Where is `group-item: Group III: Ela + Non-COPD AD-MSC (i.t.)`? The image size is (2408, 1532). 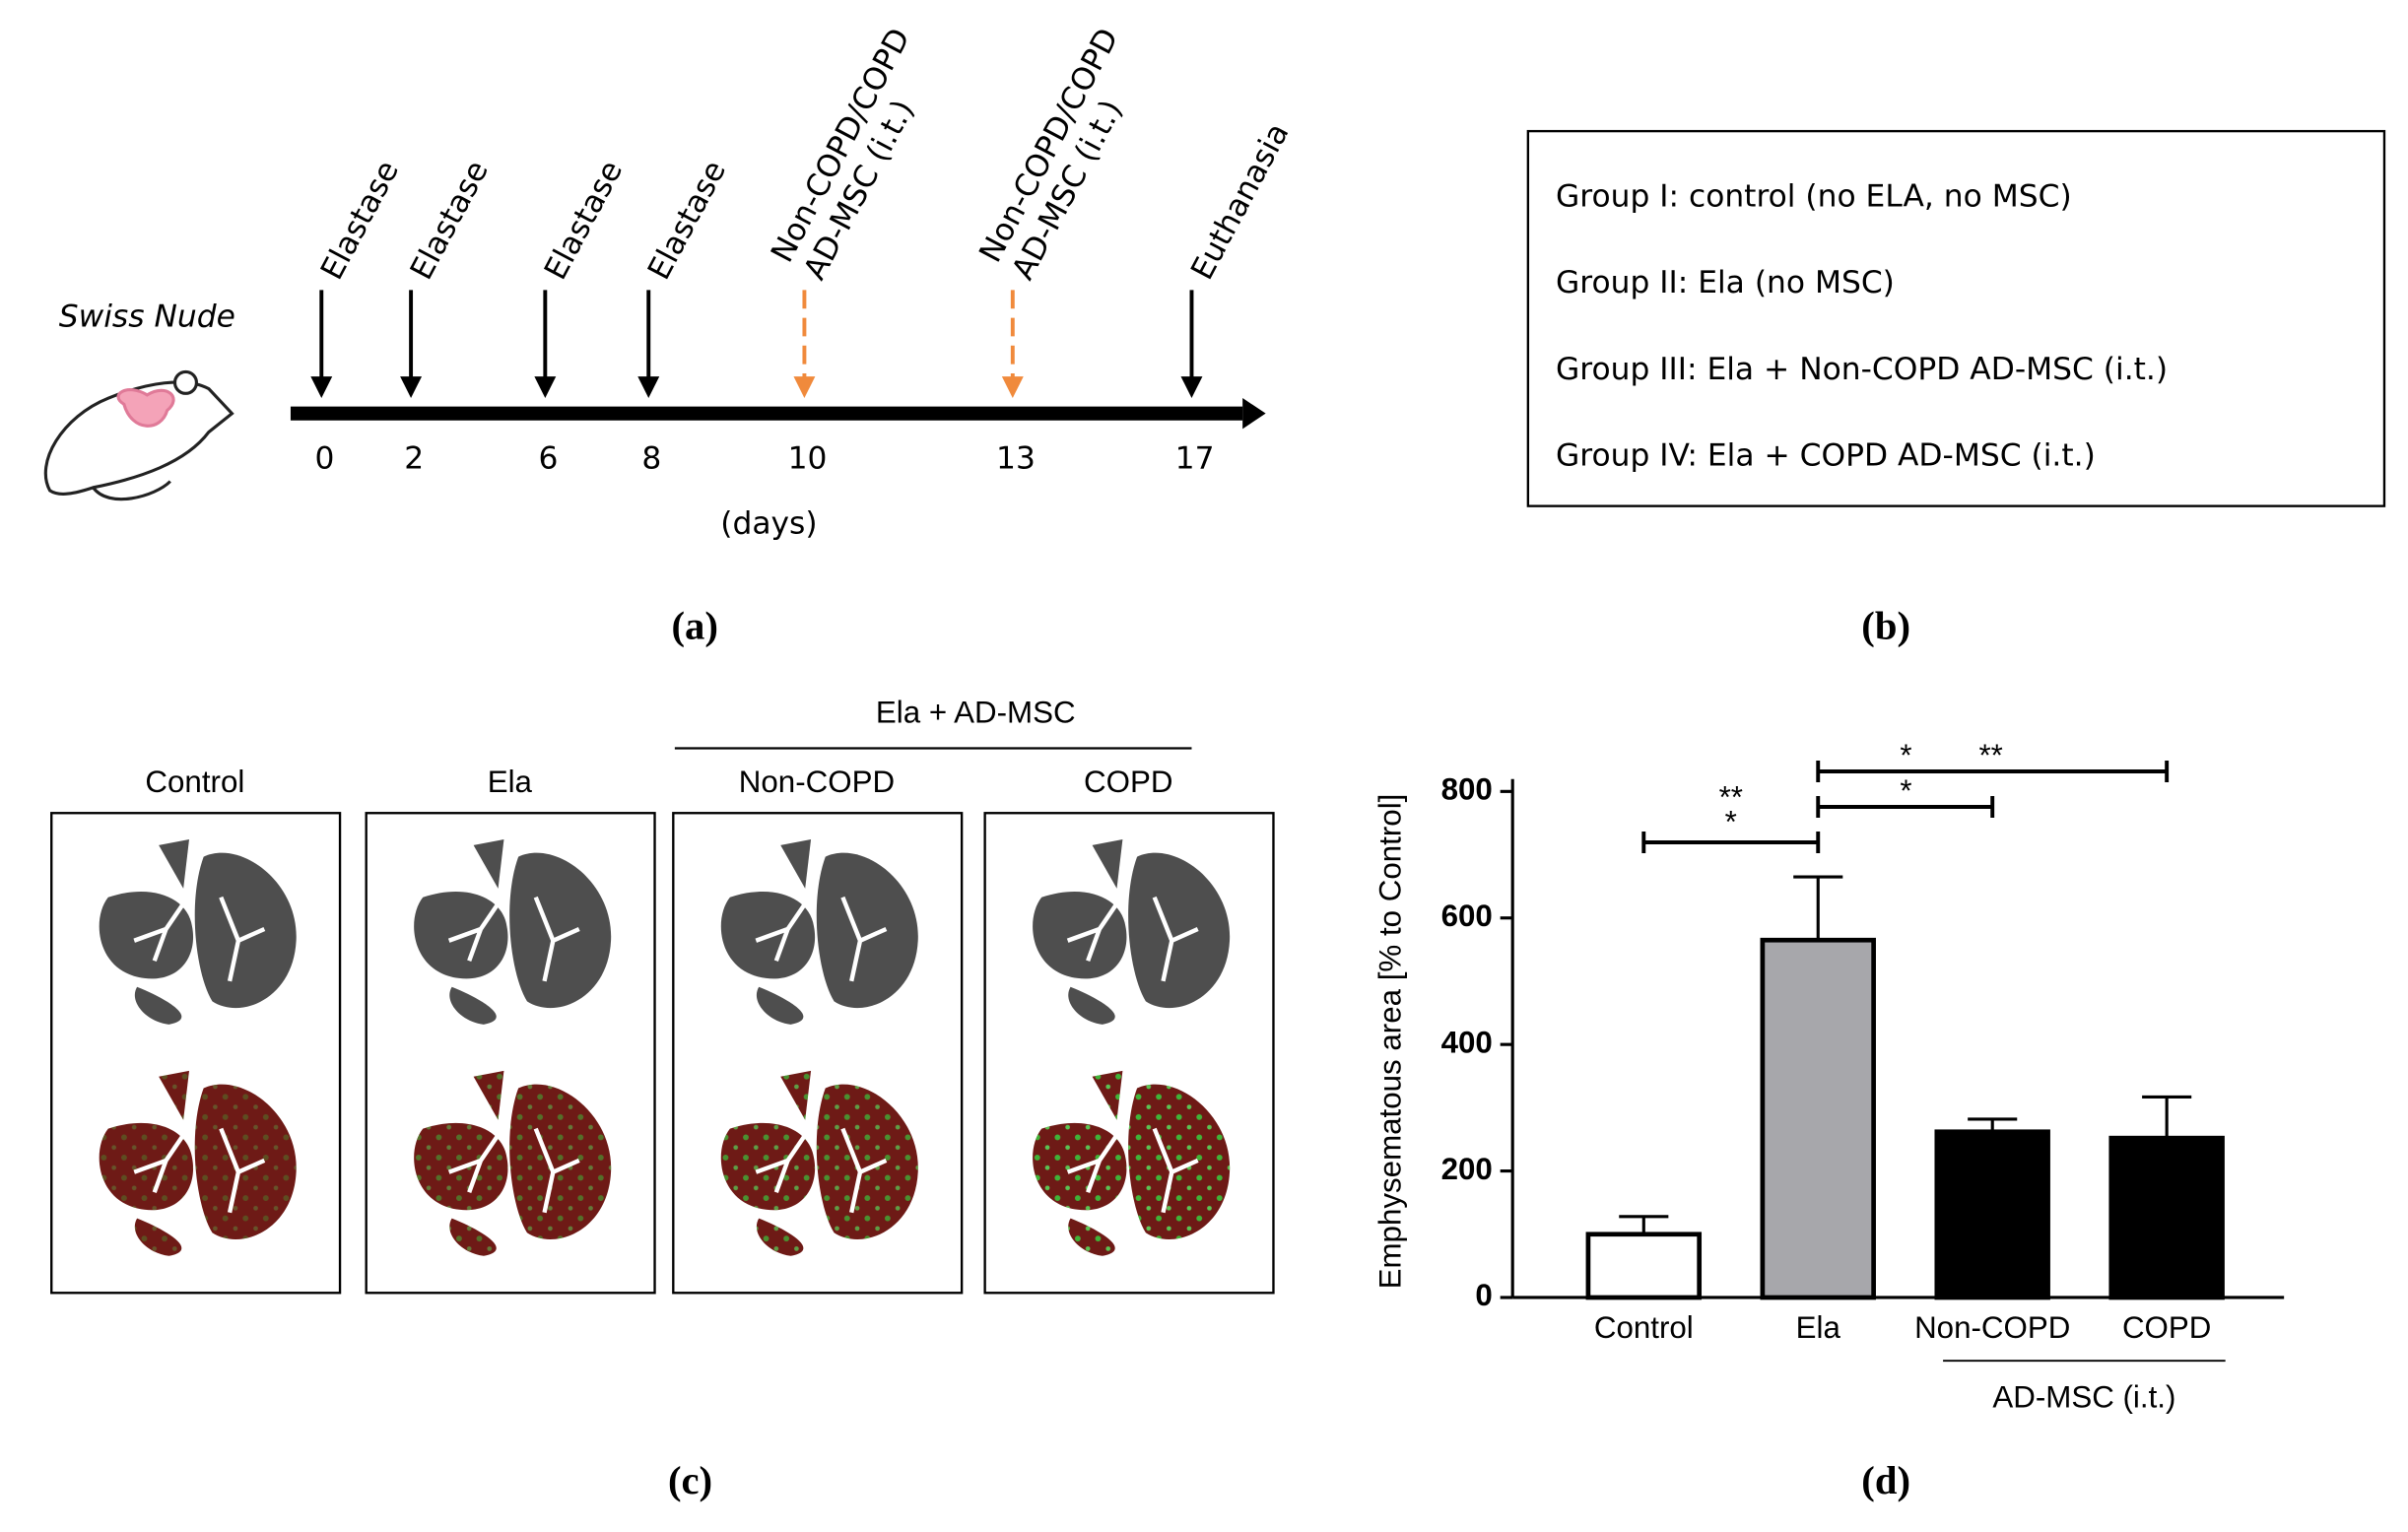 group-item: Group III: Ela + Non-COPD AD-MSC (i.t.) is located at coordinates (1862, 369).